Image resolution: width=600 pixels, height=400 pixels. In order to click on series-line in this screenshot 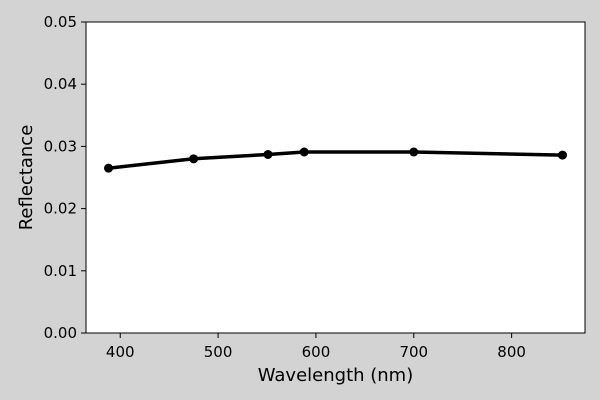, I will do `click(335, 160)`.